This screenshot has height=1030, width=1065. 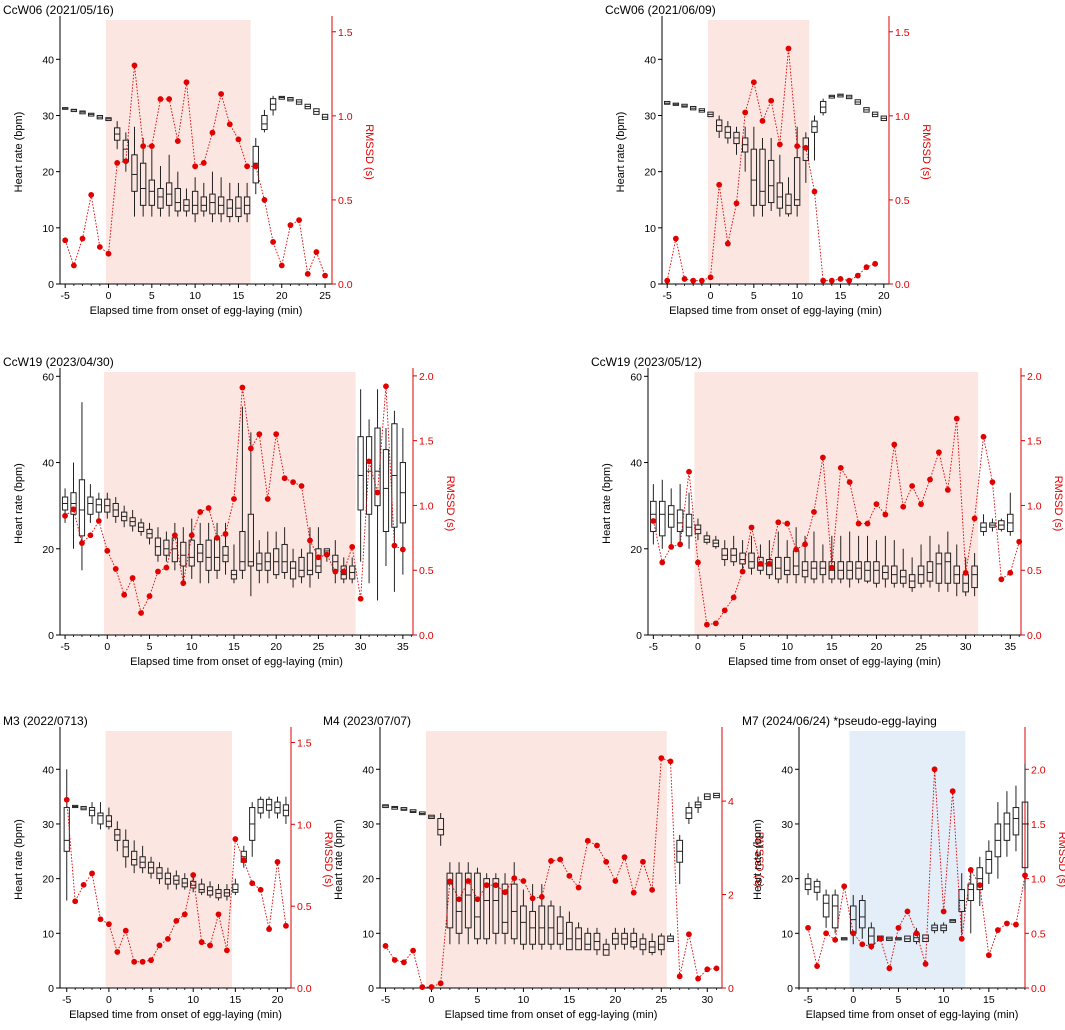 I want to click on y2-tick-label: 0.5, so click(x=1034, y=571).